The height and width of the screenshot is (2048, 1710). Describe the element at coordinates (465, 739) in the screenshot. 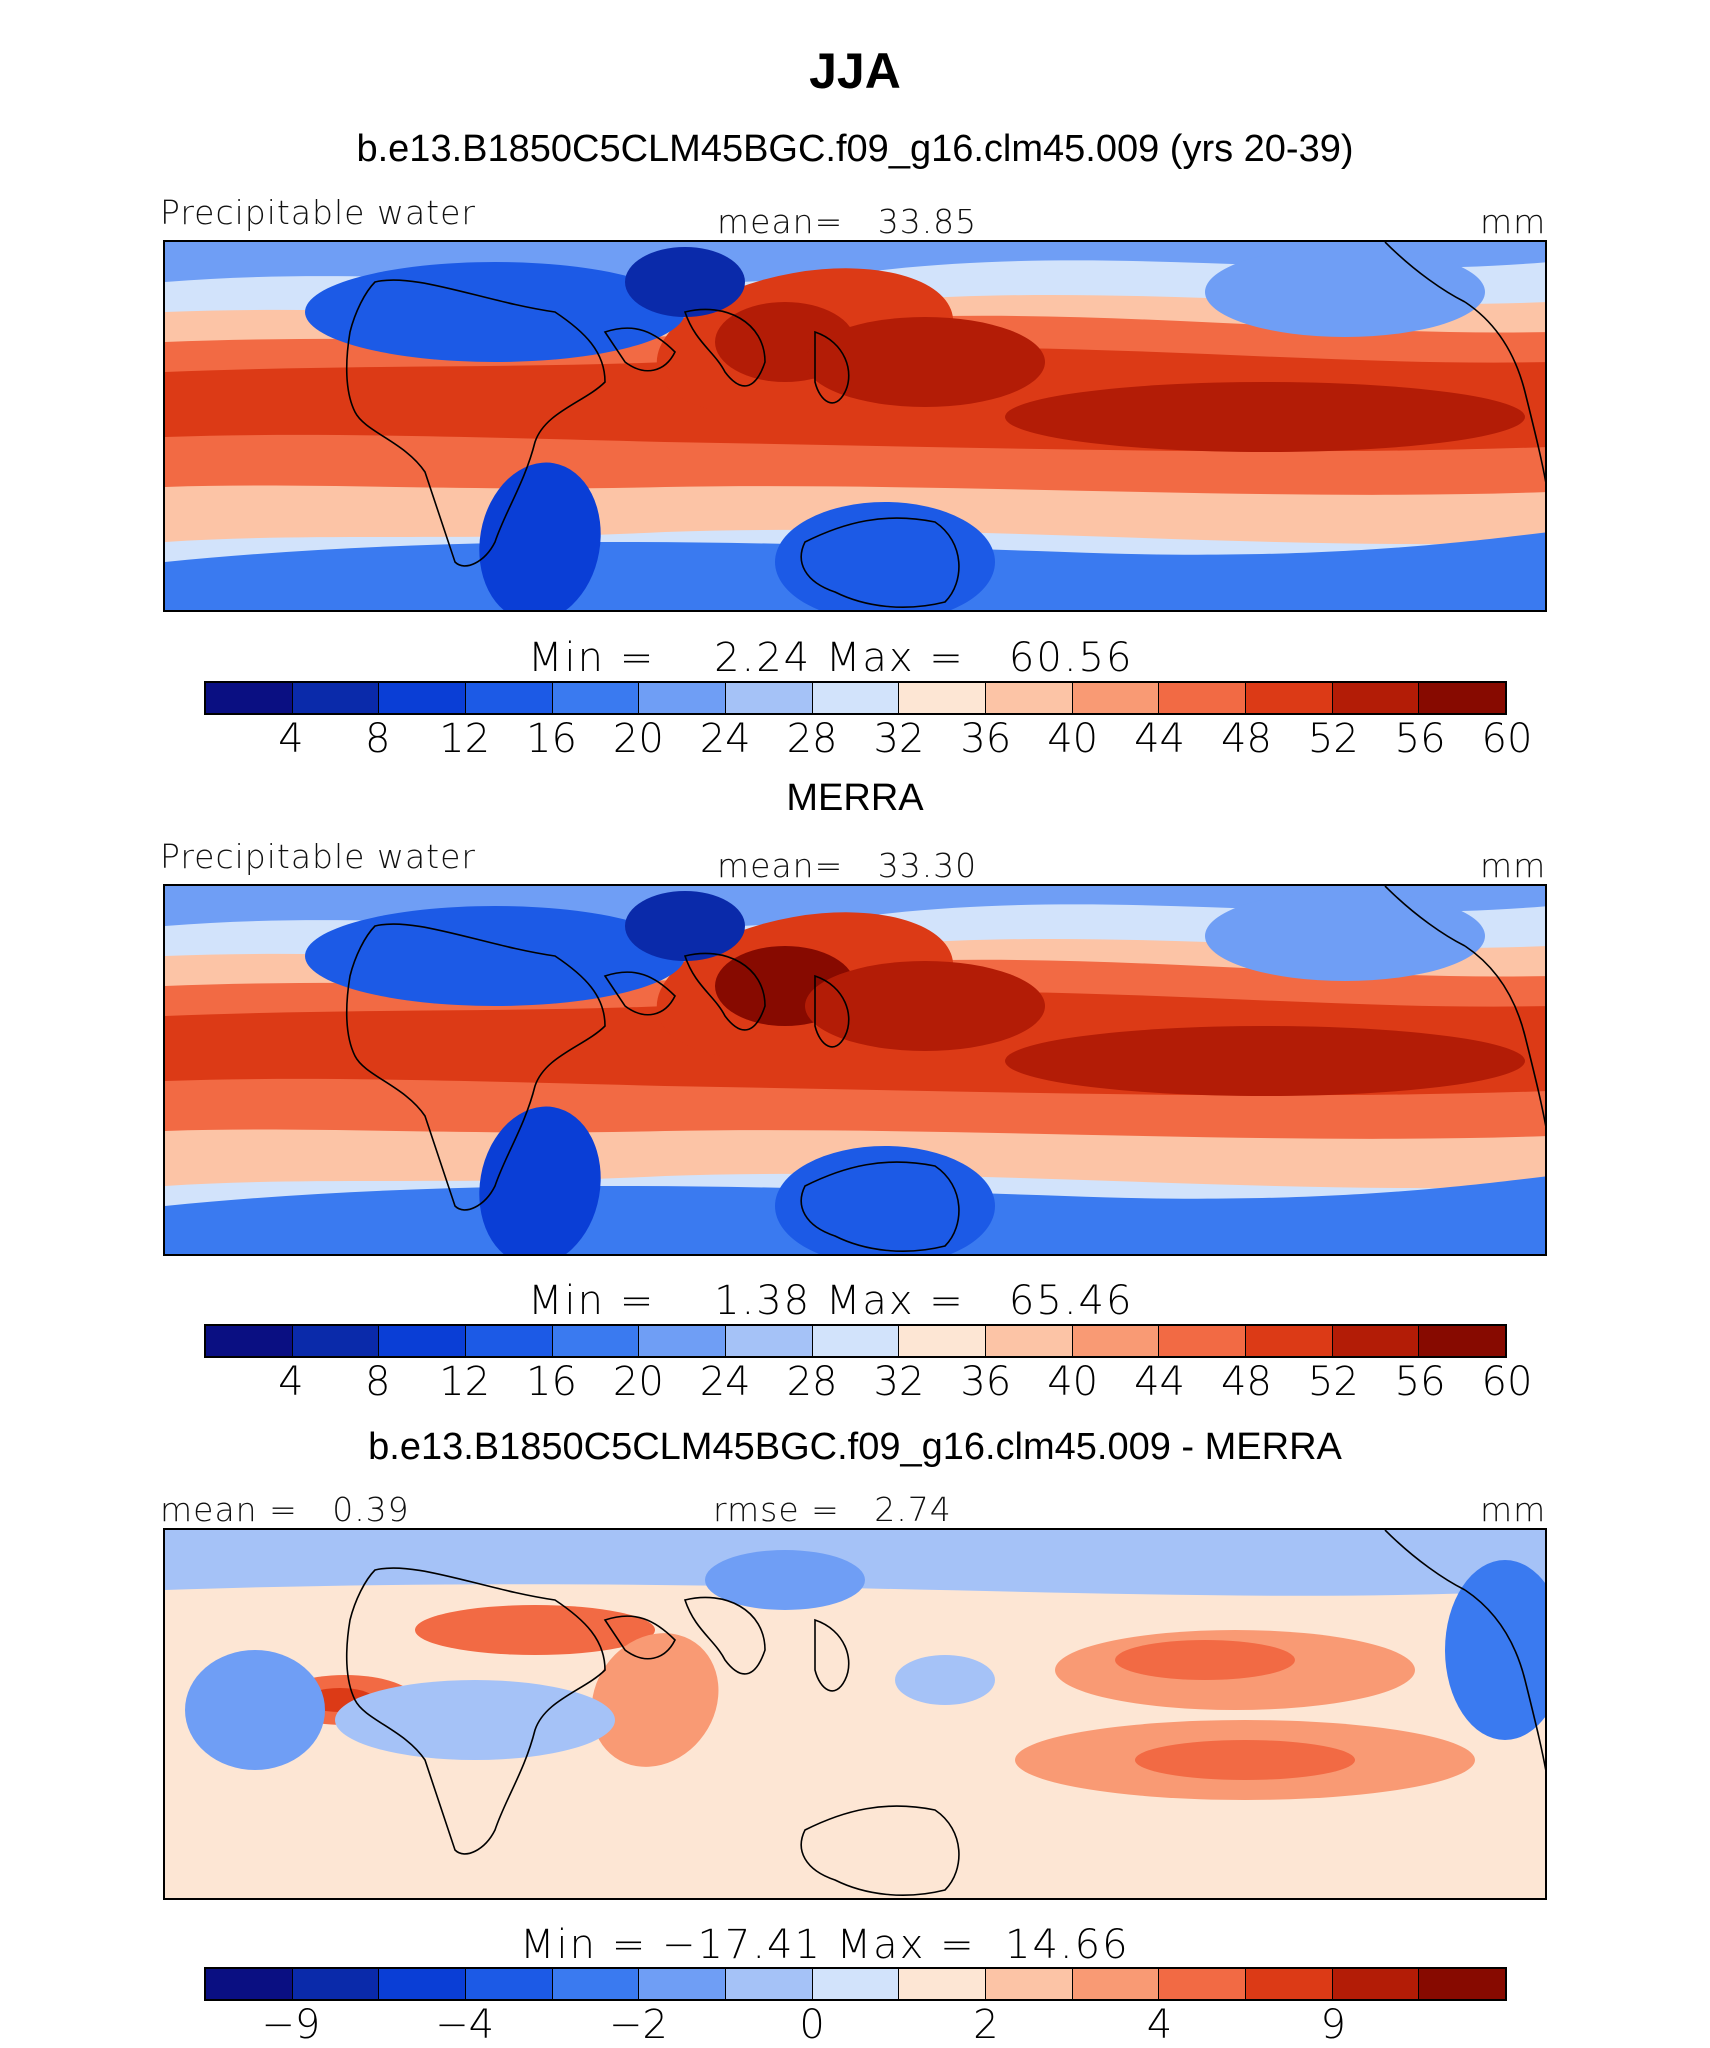

I see `colorbar-tick-label: 12` at that location.